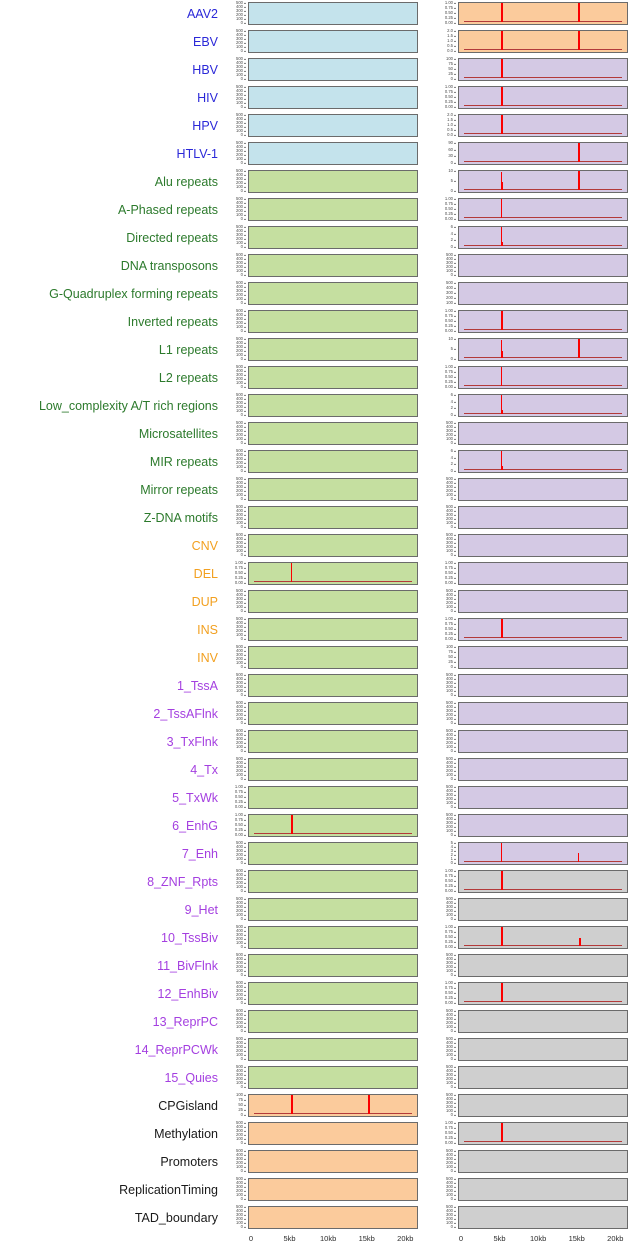  I want to click on track-row: 10 5 0, so click(532, 182).